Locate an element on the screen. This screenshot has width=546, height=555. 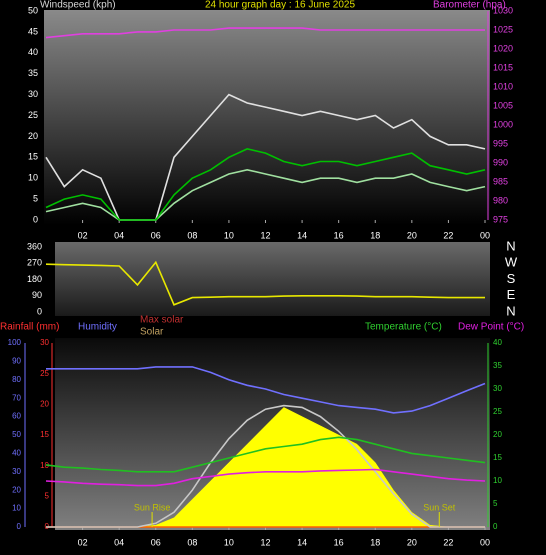
y2-tick-label: 990 is located at coordinates (500, 162).